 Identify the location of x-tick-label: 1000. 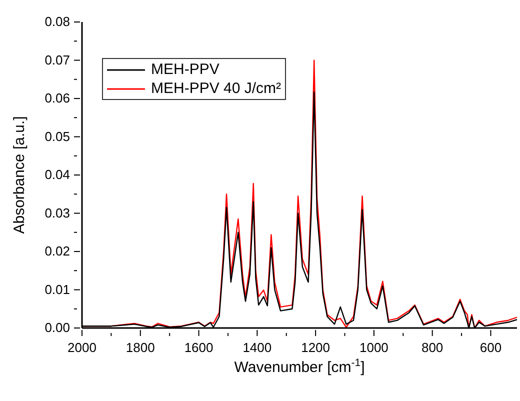
(373, 347).